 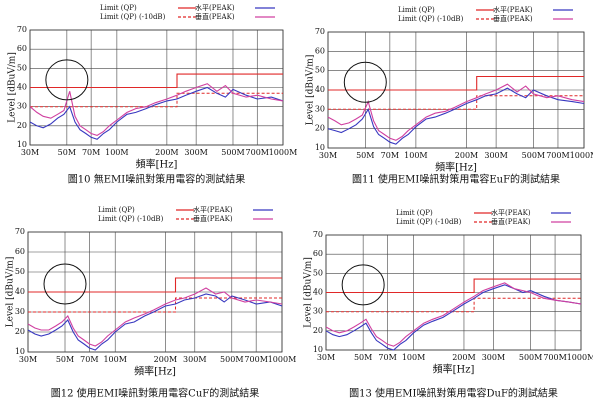 I want to click on caption: 圖12 使用EMI噪訊對策用電容CuF的測試結果, so click(x=155, y=393).